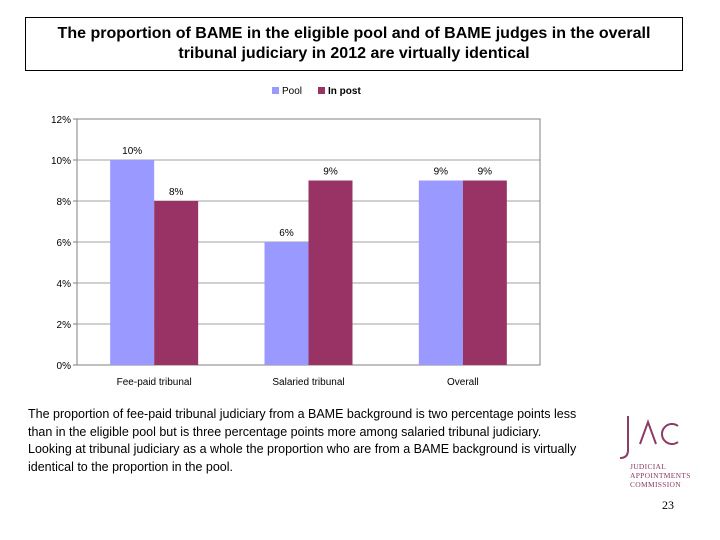  What do you see at coordinates (668, 505) in the screenshot?
I see `page-number: 23` at bounding box center [668, 505].